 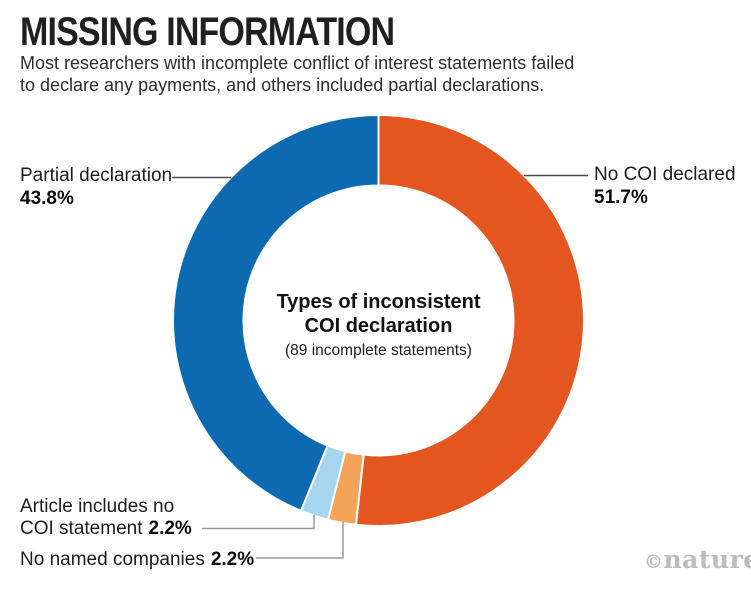 What do you see at coordinates (96, 175) in the screenshot?
I see `callout-partial-label: Partial declaration` at bounding box center [96, 175].